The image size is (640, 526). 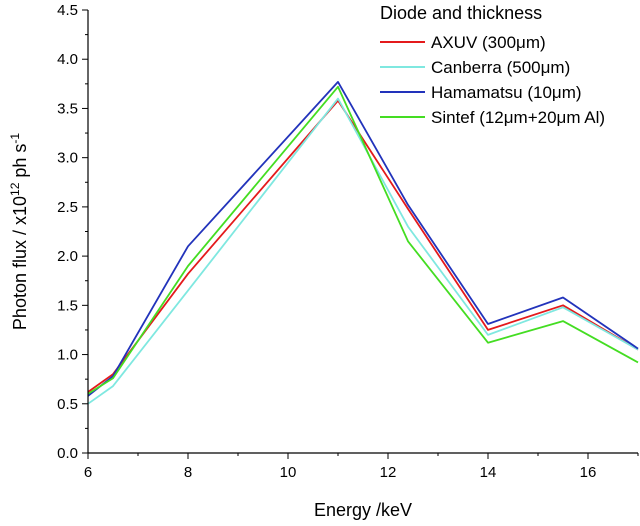 What do you see at coordinates (388, 472) in the screenshot?
I see `x-tick-label: 12` at bounding box center [388, 472].